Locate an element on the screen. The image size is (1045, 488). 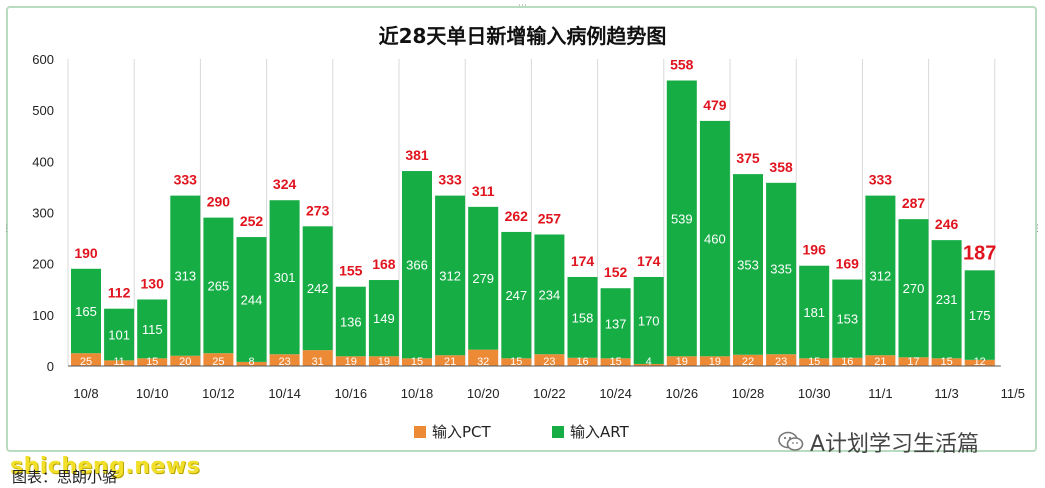
data-label-total: 257 is located at coordinates (550, 219).